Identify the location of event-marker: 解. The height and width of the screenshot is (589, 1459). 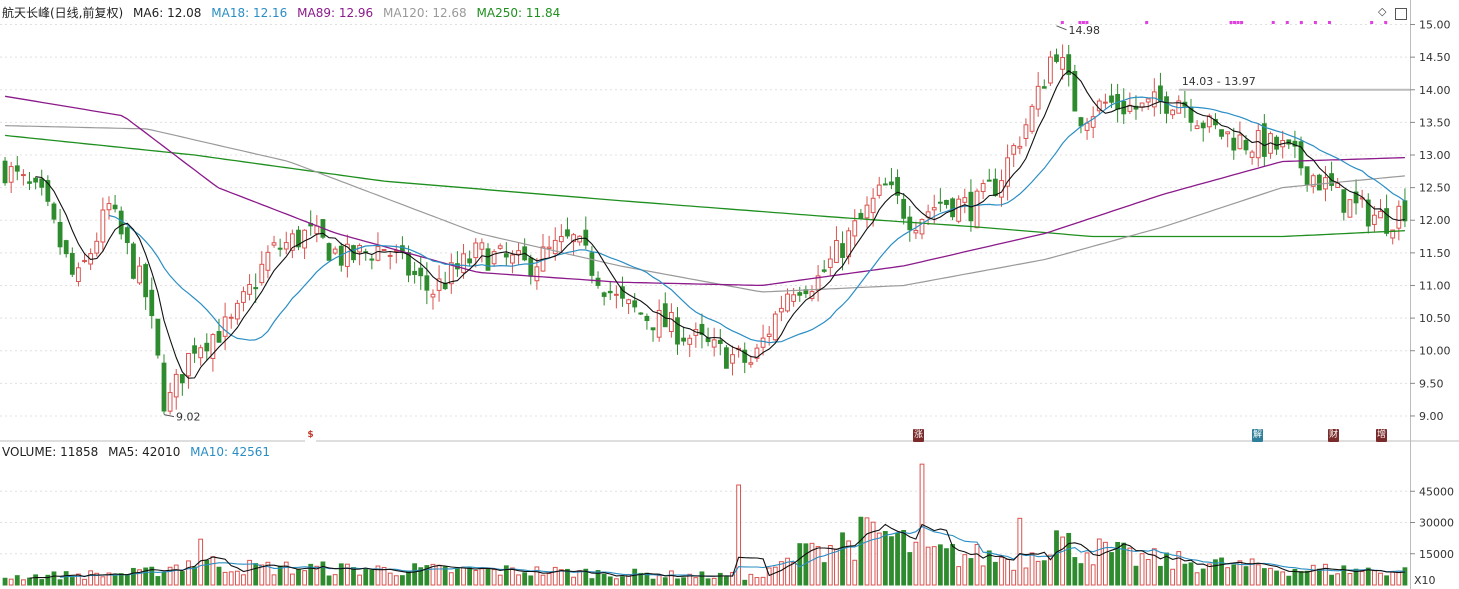
(1257, 435).